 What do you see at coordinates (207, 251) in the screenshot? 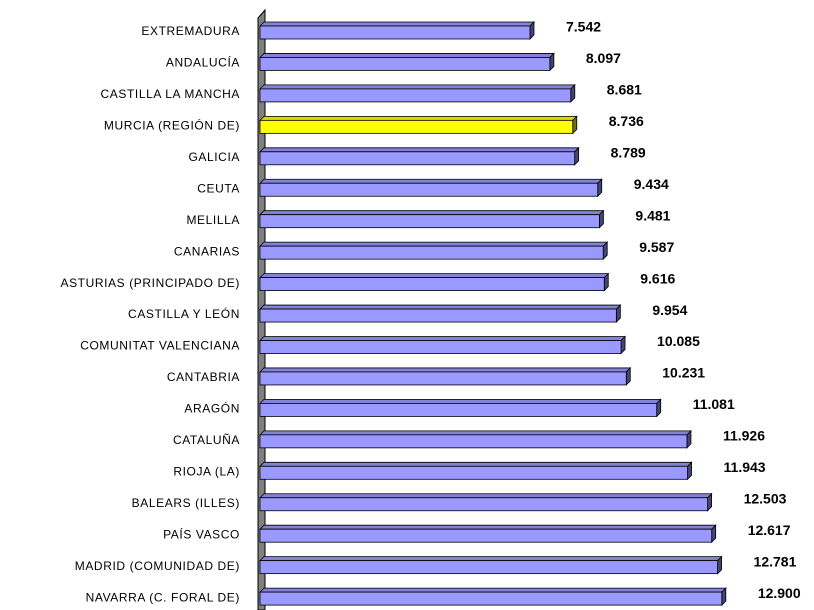
I see `category-label: CANARIAS` at bounding box center [207, 251].